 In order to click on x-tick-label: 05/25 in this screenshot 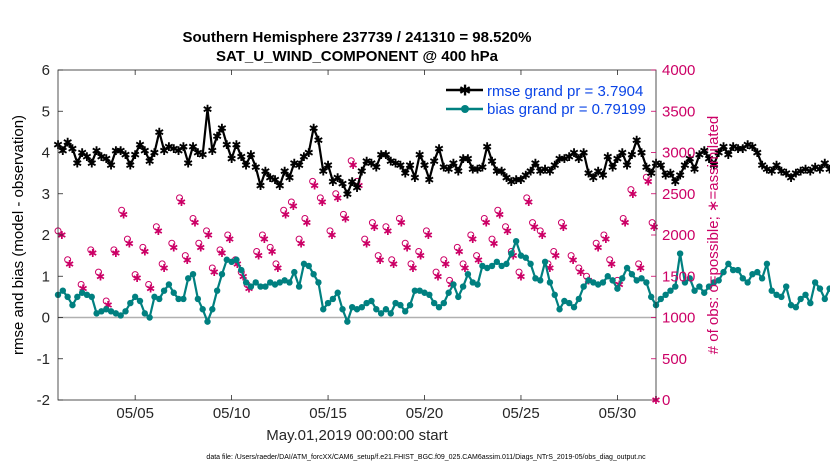, I will do `click(521, 413)`.